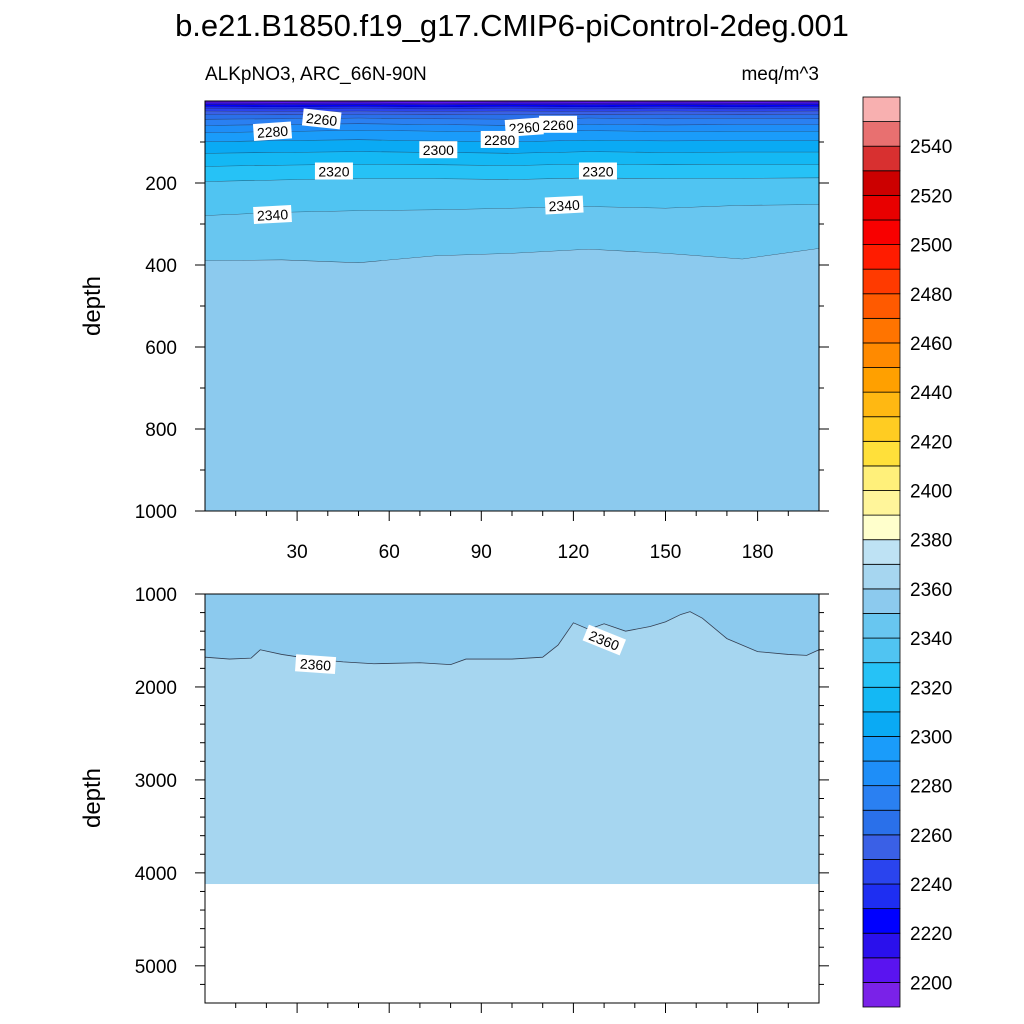 Image resolution: width=1024 pixels, height=1024 pixels. I want to click on colorbar-tick-label: 2440, so click(931, 393).